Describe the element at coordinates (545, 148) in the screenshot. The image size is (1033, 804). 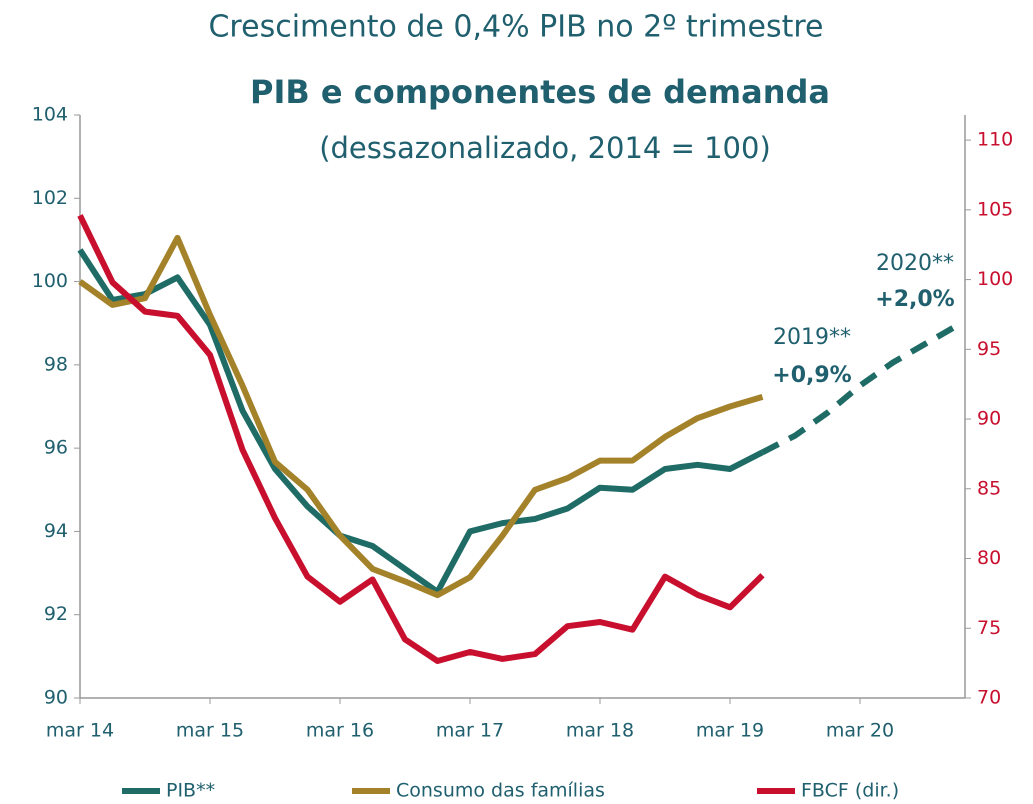
I see `chart-subtitle: (dessazonalizado, 2014 = 100)` at that location.